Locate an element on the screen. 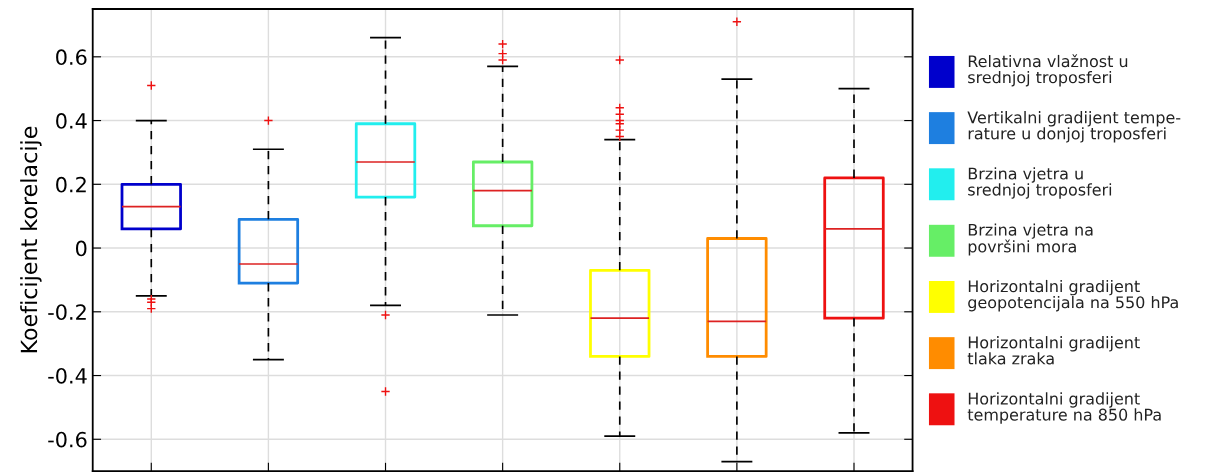  legend-label: Brzina vjetra na površini mora is located at coordinates (1030, 239).